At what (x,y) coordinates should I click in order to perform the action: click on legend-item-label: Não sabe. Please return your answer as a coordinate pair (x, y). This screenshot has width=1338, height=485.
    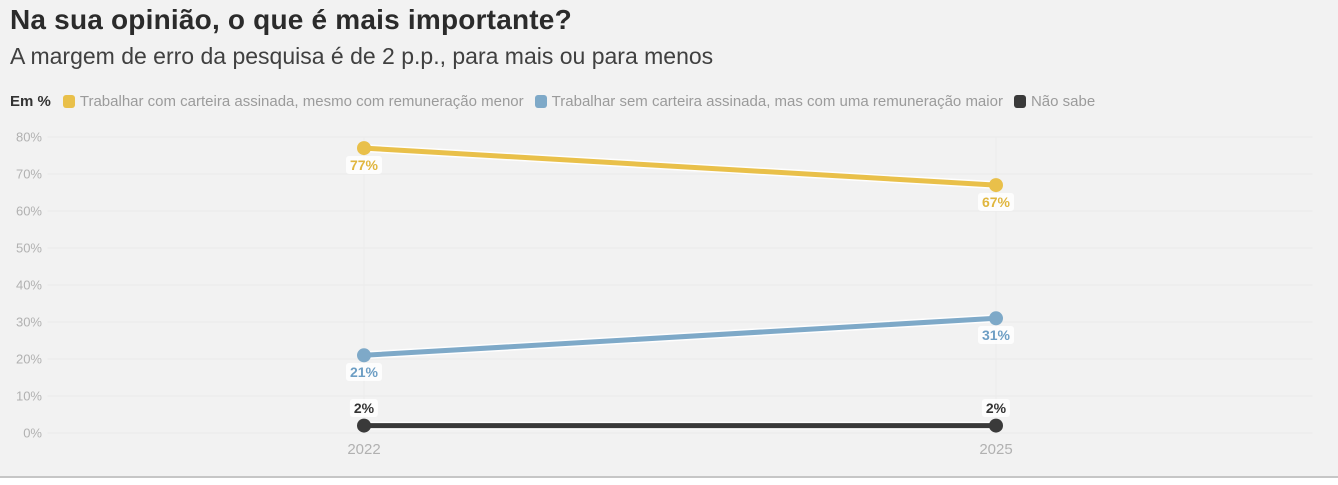
    Looking at the image, I should click on (1063, 101).